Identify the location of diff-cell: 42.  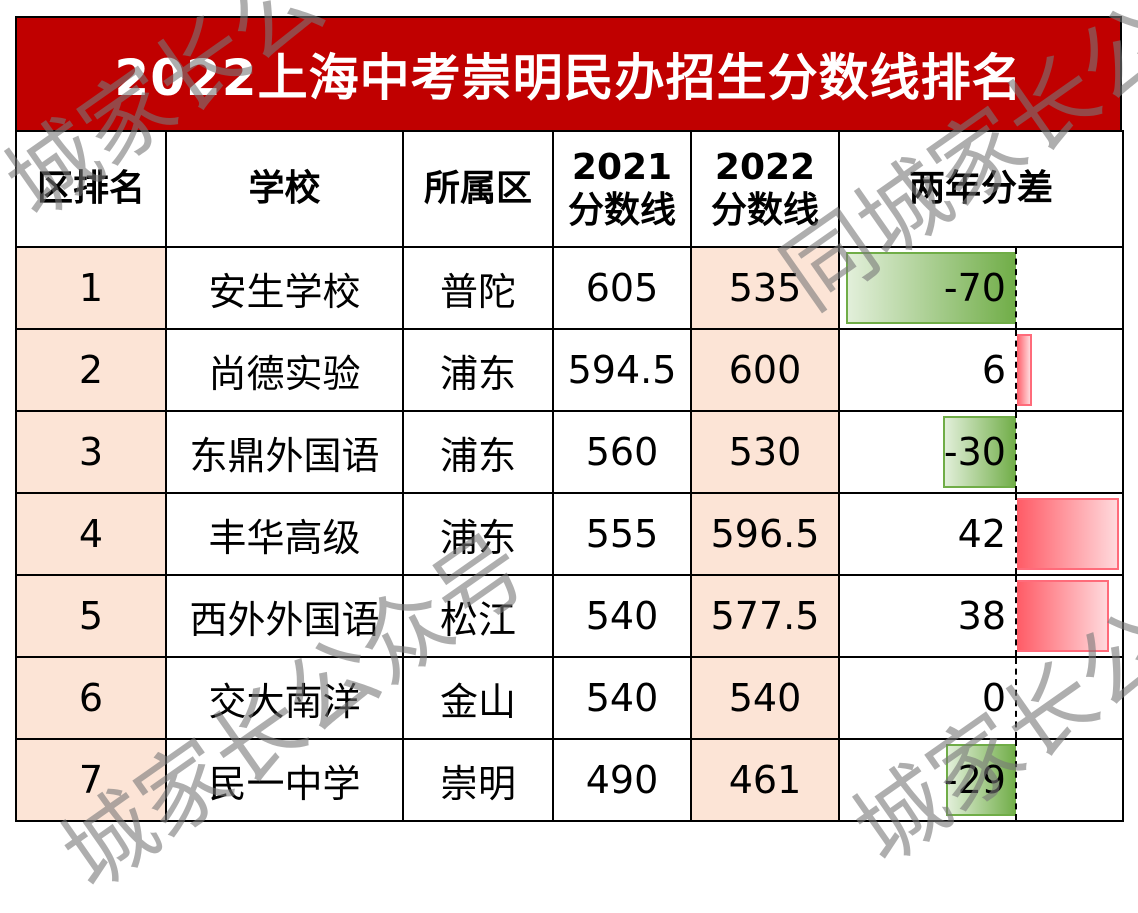
(981, 534).